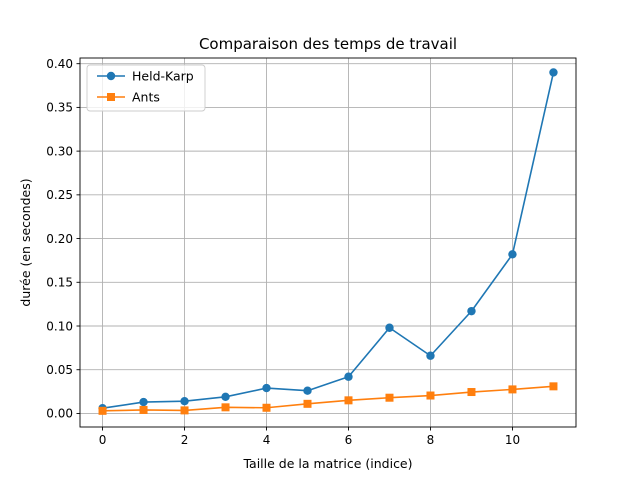 This screenshot has width=640, height=480. I want to click on legend: Held-Karp Ants, so click(146, 88).